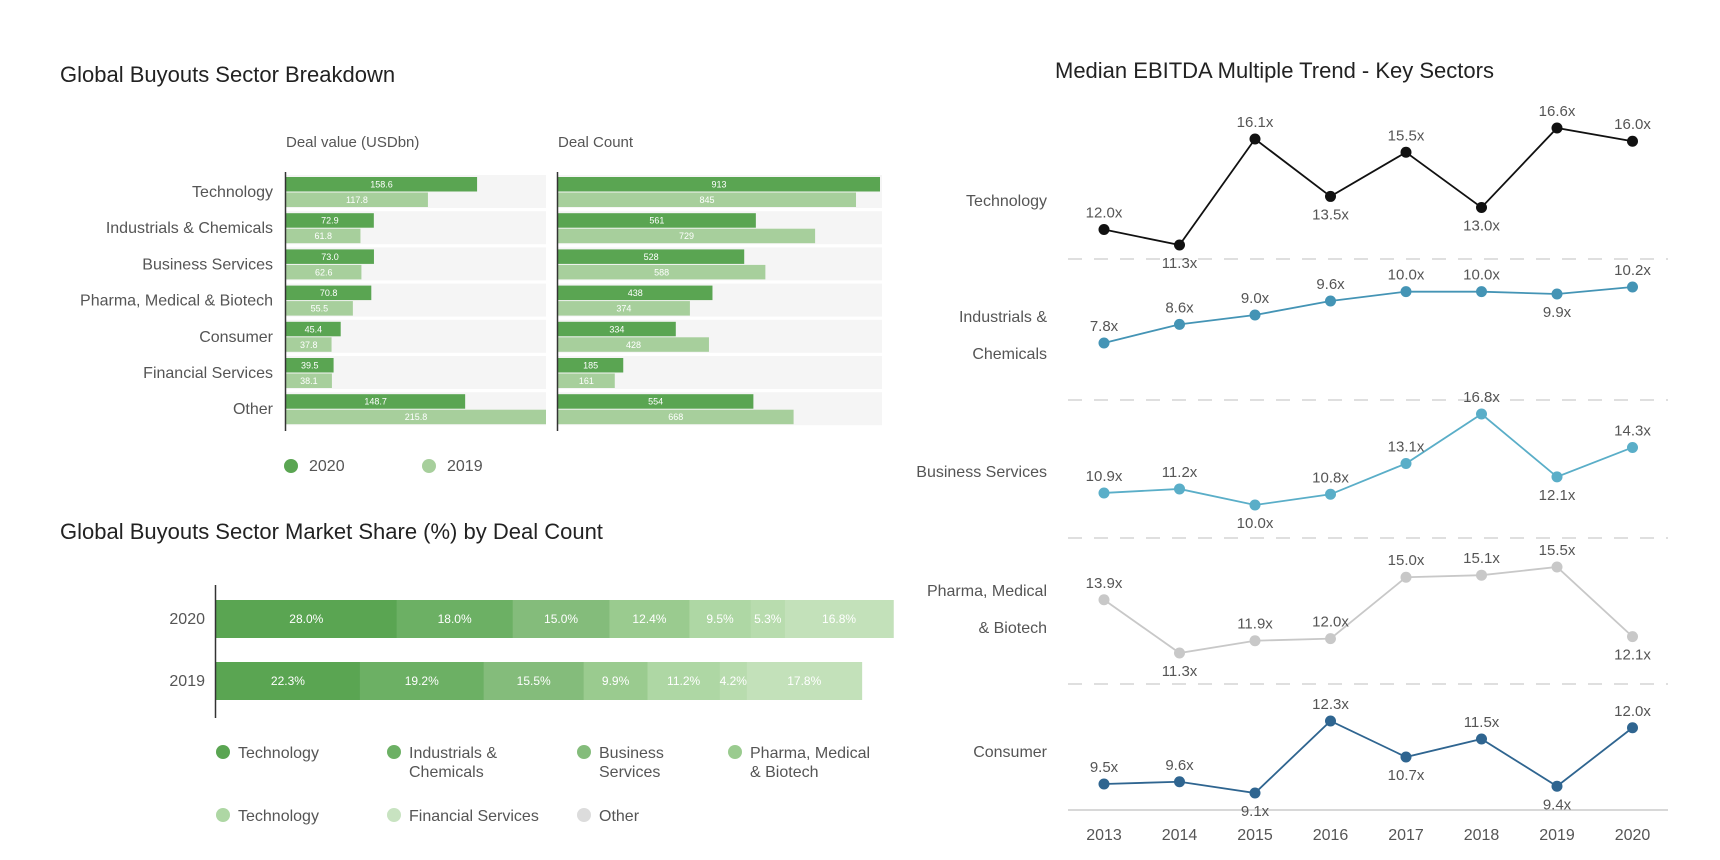 The width and height of the screenshot is (1720, 860). Describe the element at coordinates (1006, 201) in the screenshot. I see `sector-label: Technology` at that location.